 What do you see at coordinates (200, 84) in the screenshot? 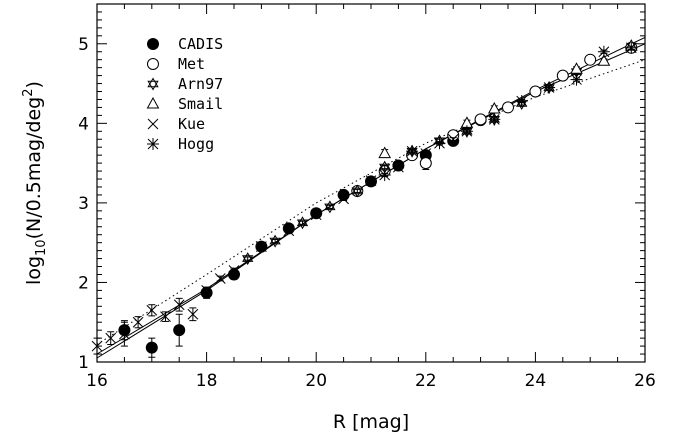
I see `legend-label: Arn97` at bounding box center [200, 84].